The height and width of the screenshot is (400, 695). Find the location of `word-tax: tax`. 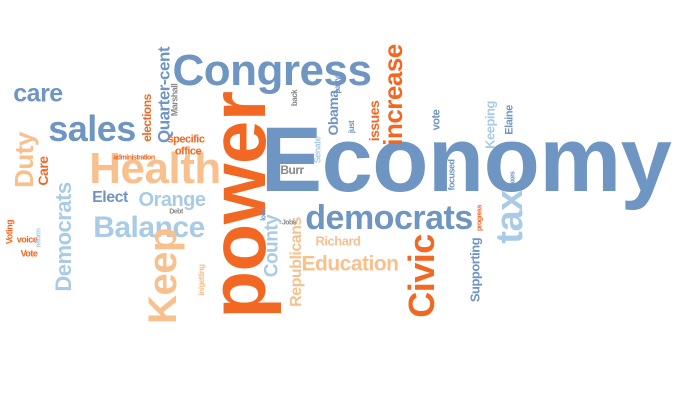

word-tax: tax is located at coordinates (510, 217).